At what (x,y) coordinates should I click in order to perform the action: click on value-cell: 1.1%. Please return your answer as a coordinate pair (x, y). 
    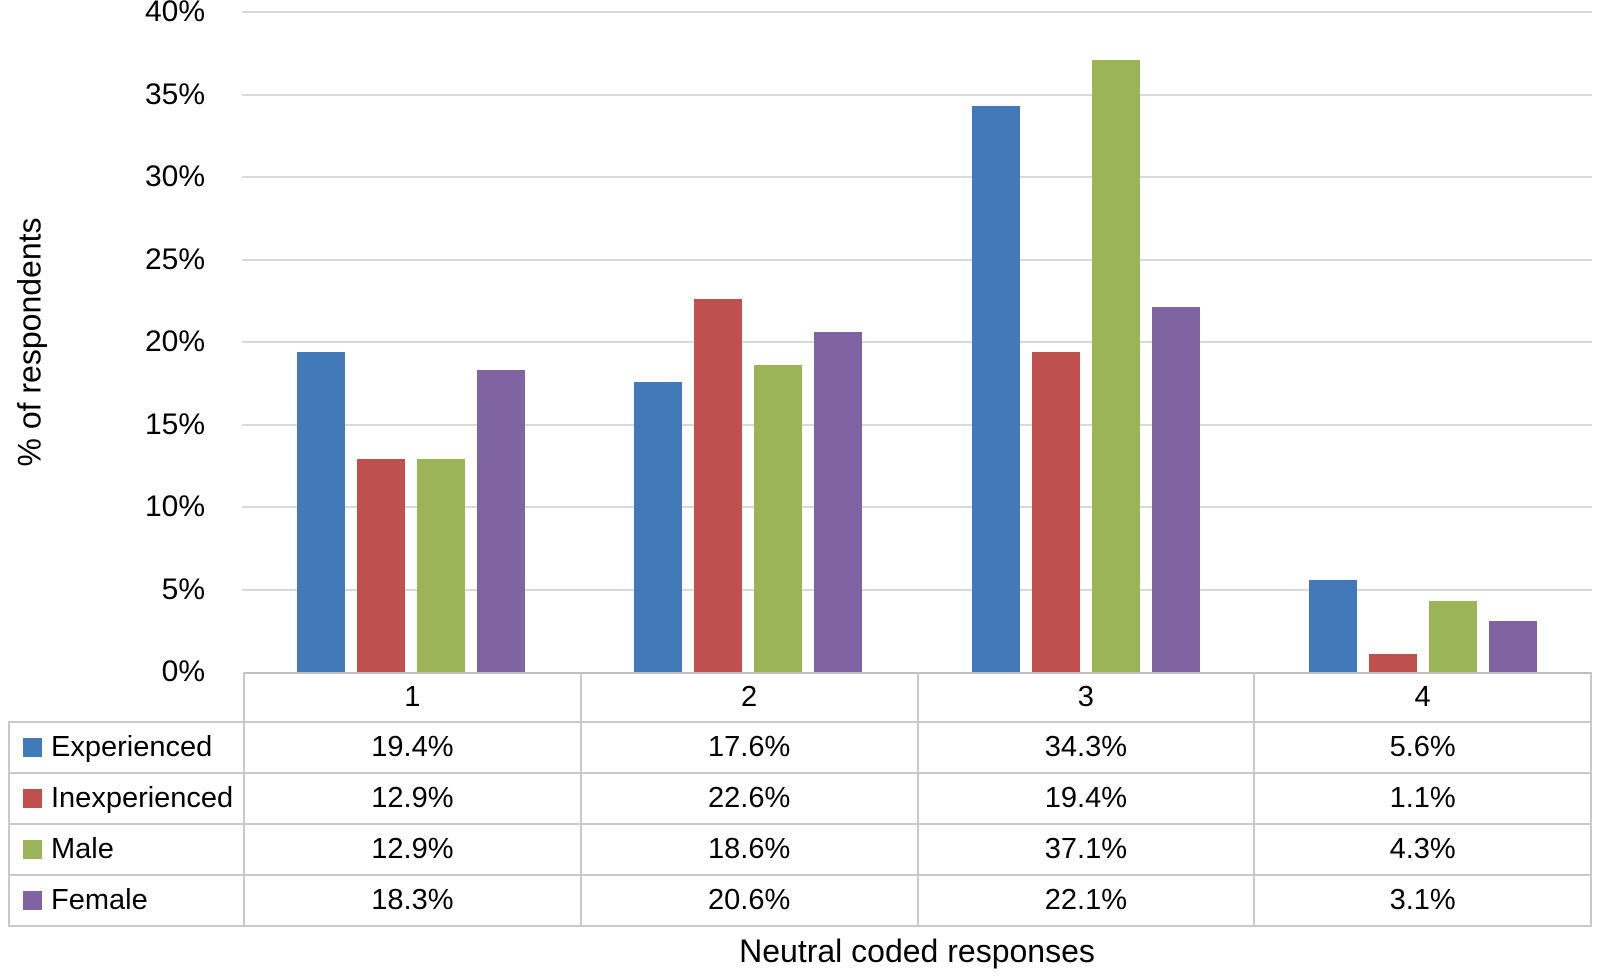
    Looking at the image, I should click on (1422, 798).